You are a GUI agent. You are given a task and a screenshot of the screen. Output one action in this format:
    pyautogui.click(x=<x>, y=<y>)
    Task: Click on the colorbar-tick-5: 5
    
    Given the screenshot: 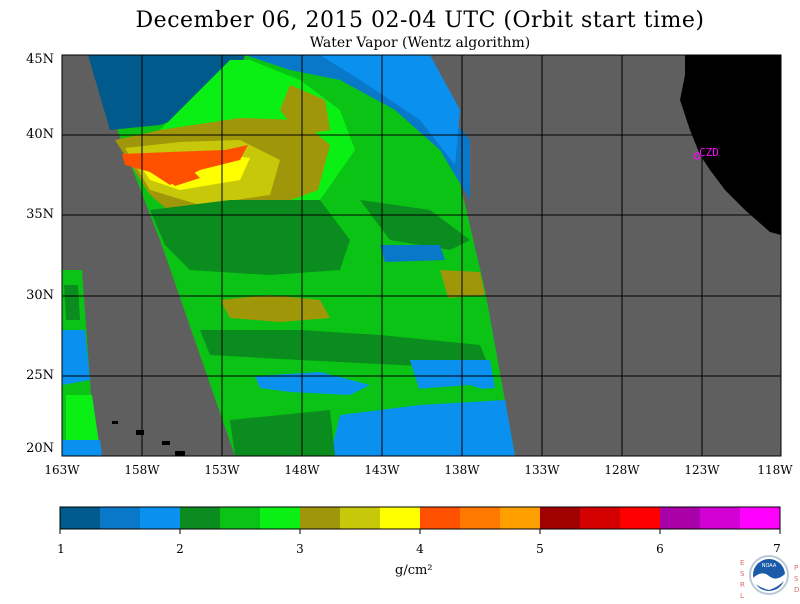 What is the action you would take?
    pyautogui.click(x=540, y=549)
    